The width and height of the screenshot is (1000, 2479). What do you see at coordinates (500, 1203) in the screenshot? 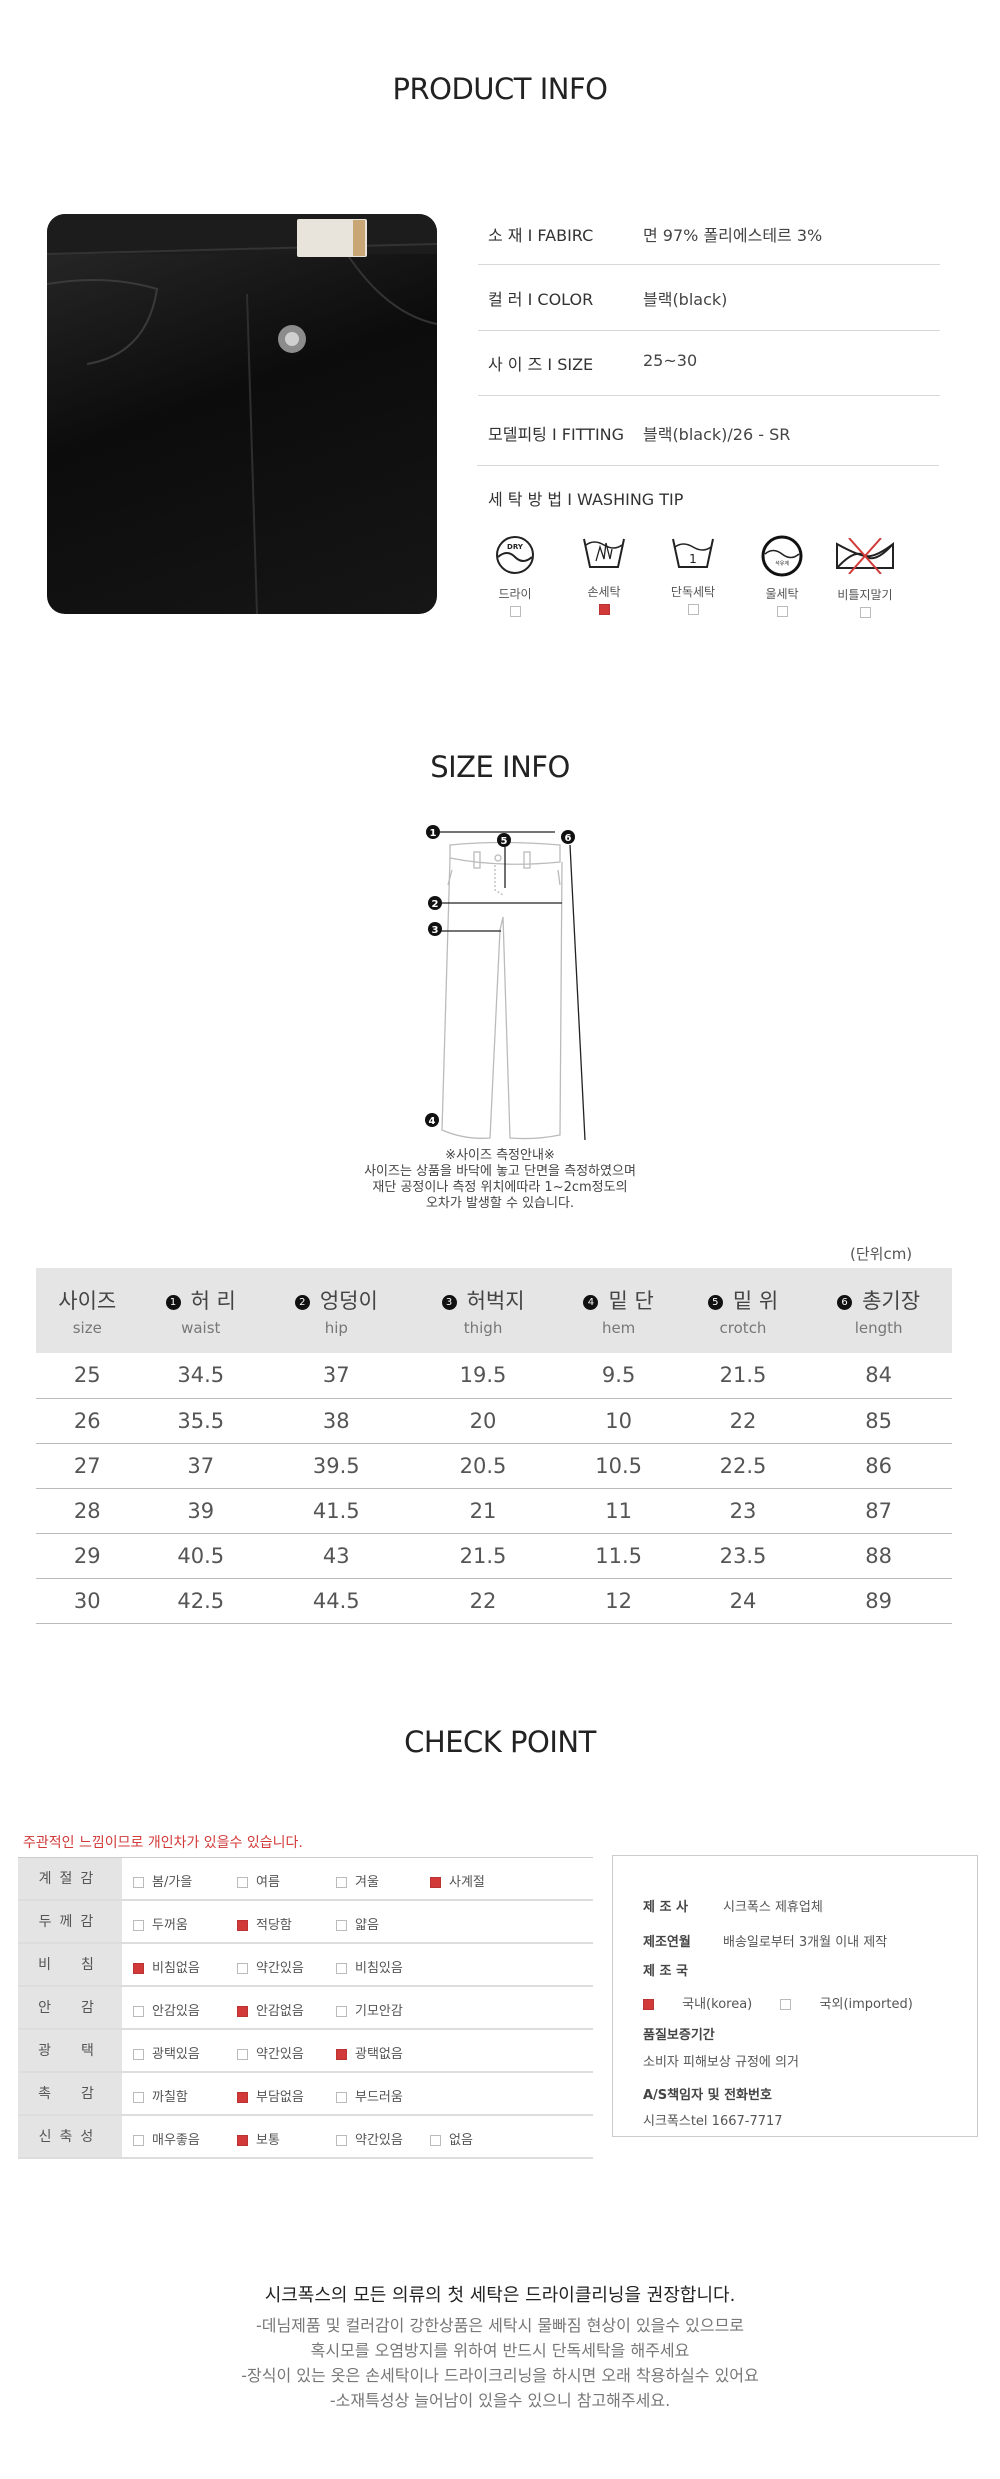
I see `size-note-line: 오차가 발생할 수 있습니다.` at bounding box center [500, 1203].